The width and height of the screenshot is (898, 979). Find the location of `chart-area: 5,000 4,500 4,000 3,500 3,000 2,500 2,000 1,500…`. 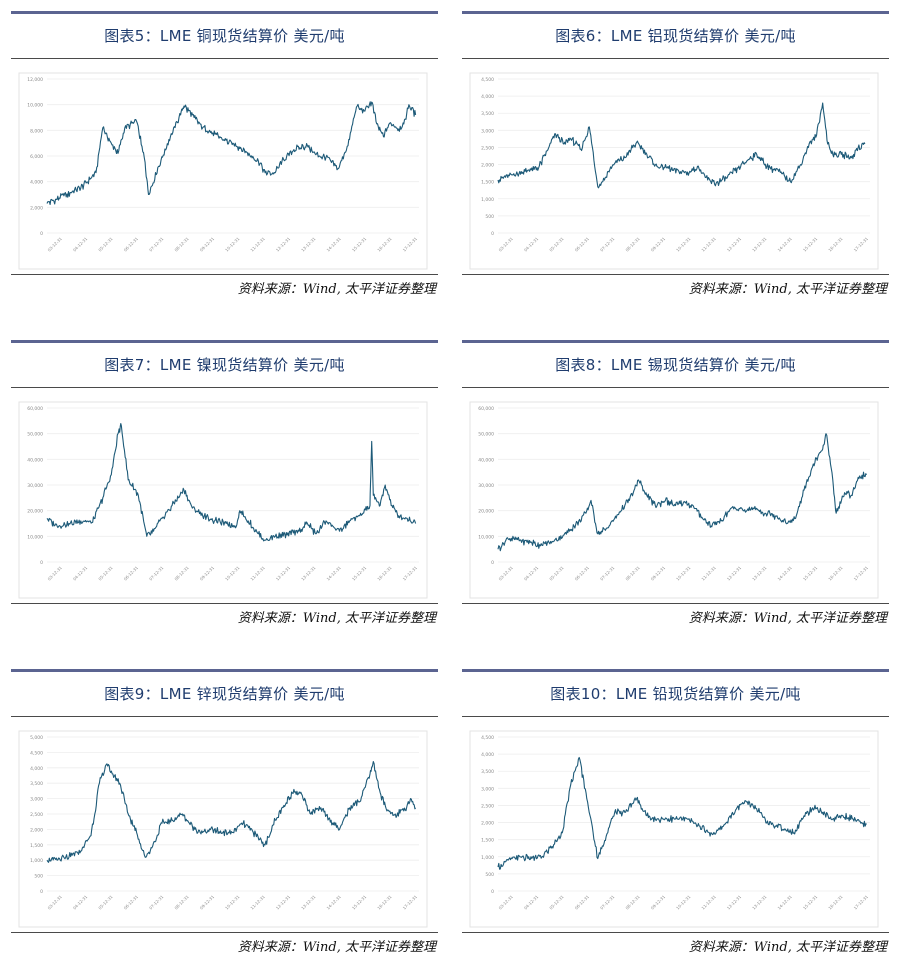

chart-area: 5,000 4,500 4,000 3,500 3,000 2,500 2,000 1,500… is located at coordinates (224, 824).